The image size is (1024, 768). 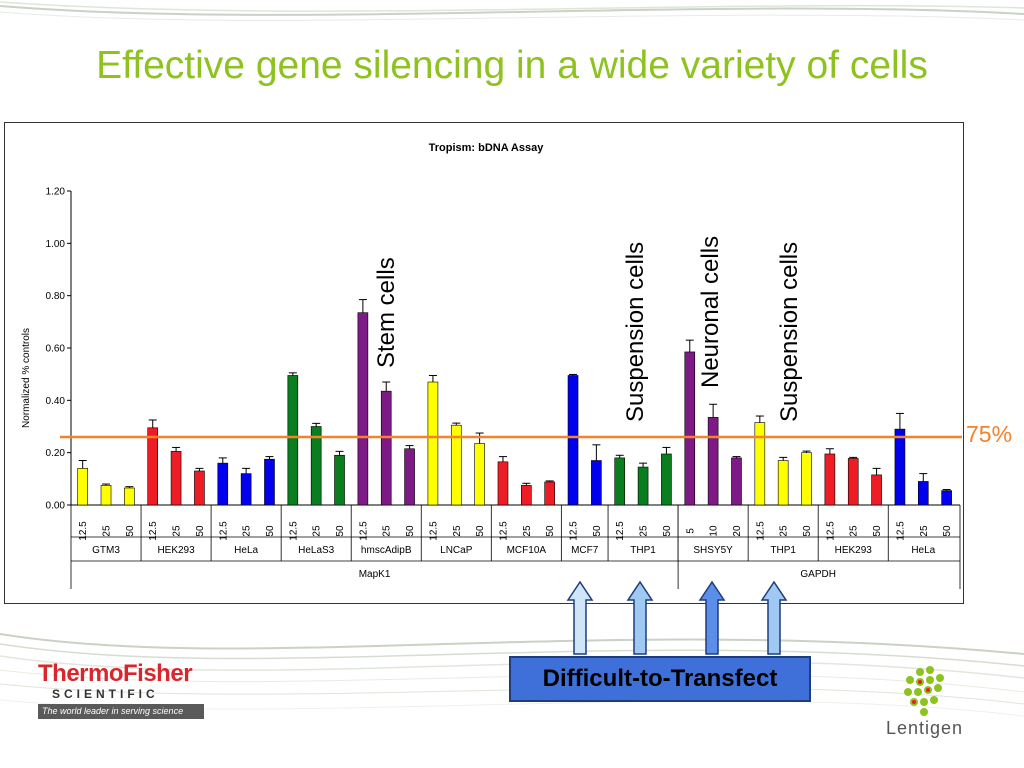 I want to click on cell-line-label: GTM3, so click(x=106, y=550).